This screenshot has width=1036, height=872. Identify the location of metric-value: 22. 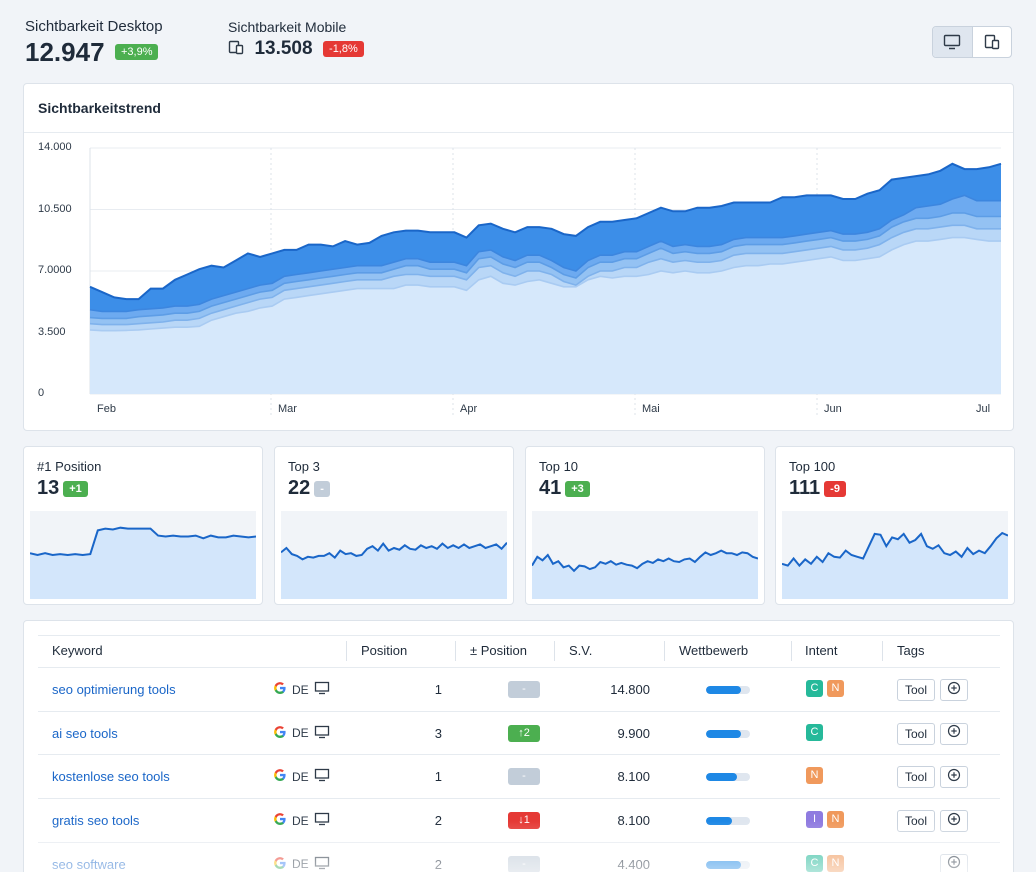
(299, 488).